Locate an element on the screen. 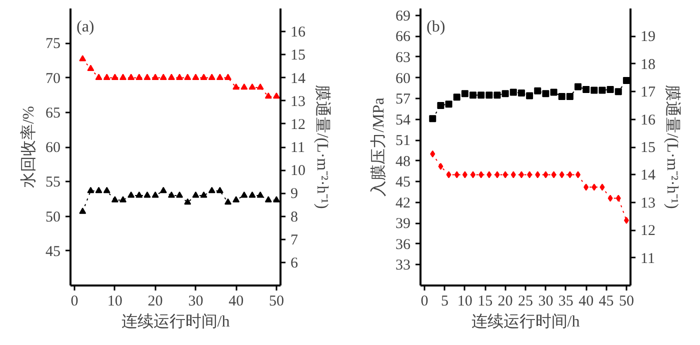 Image resolution: width=700 pixels, height=345 pixels. y2-tick-label: 12 is located at coordinates (298, 124).